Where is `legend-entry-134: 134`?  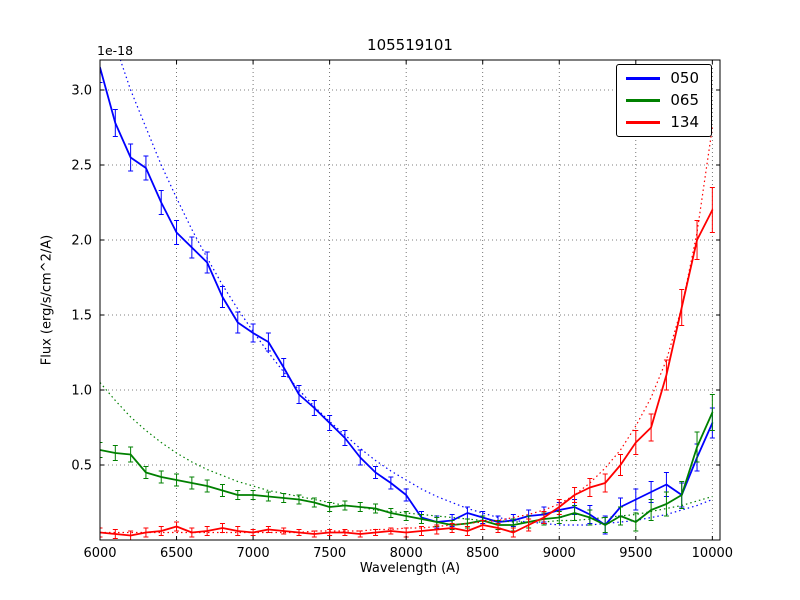
legend-entry-134: 134 is located at coordinates (662, 122).